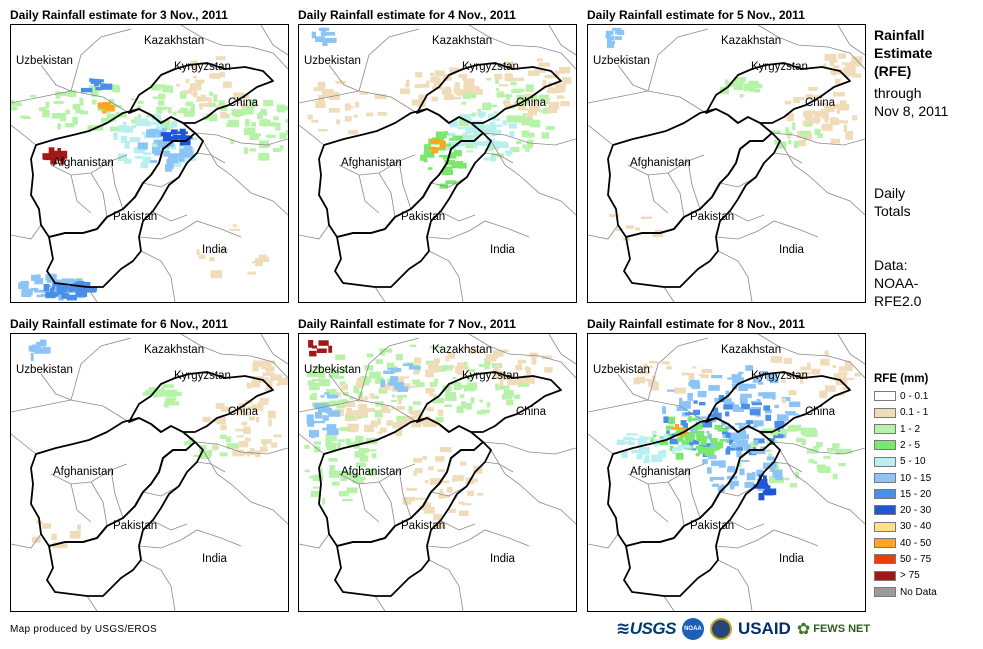  What do you see at coordinates (423, 526) in the screenshot?
I see `country-label-pakistan: Pakistan` at bounding box center [423, 526].